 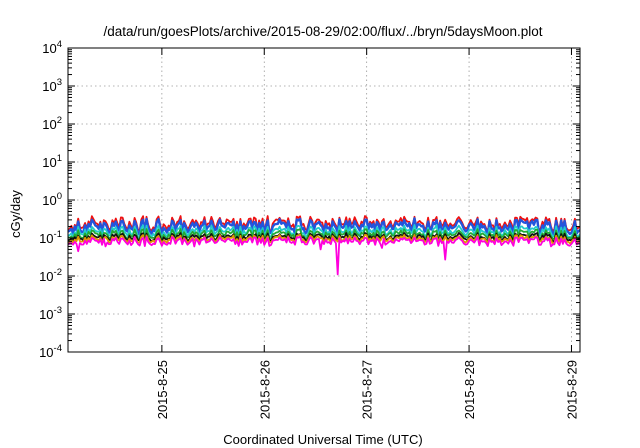 What do you see at coordinates (50, 351) in the screenshot?
I see `y-tick-label: 10⁻⁴` at bounding box center [50, 351].